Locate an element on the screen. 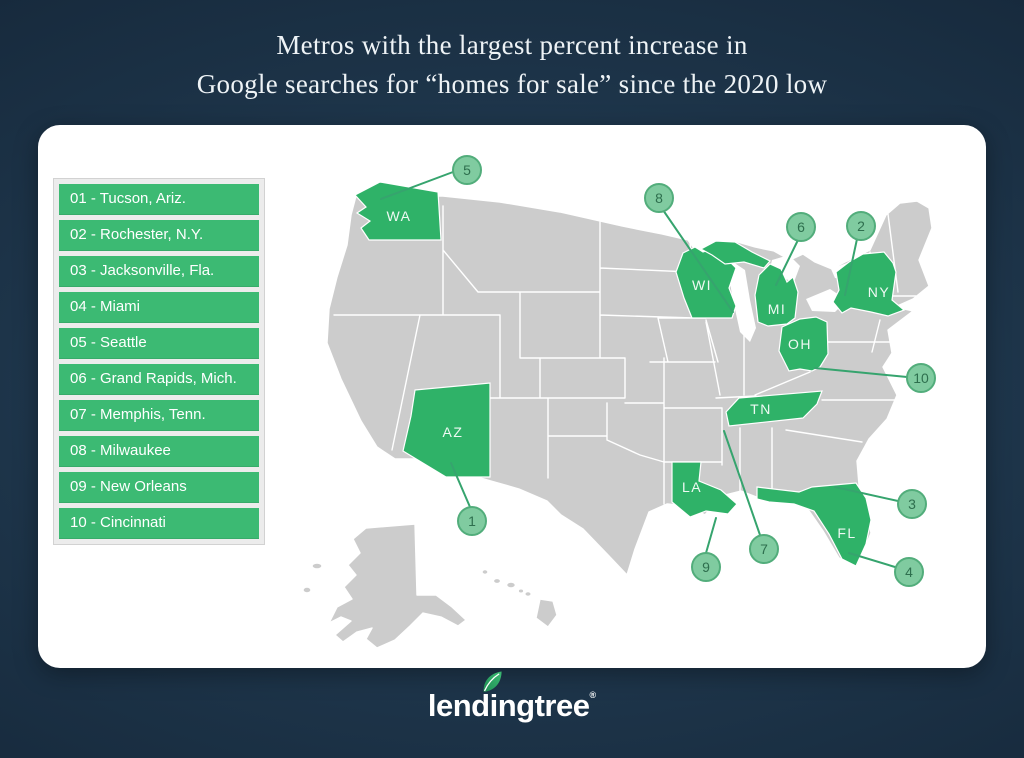 The height and width of the screenshot is (758, 1024). brand-text: lendingtree® is located at coordinates (512, 705).